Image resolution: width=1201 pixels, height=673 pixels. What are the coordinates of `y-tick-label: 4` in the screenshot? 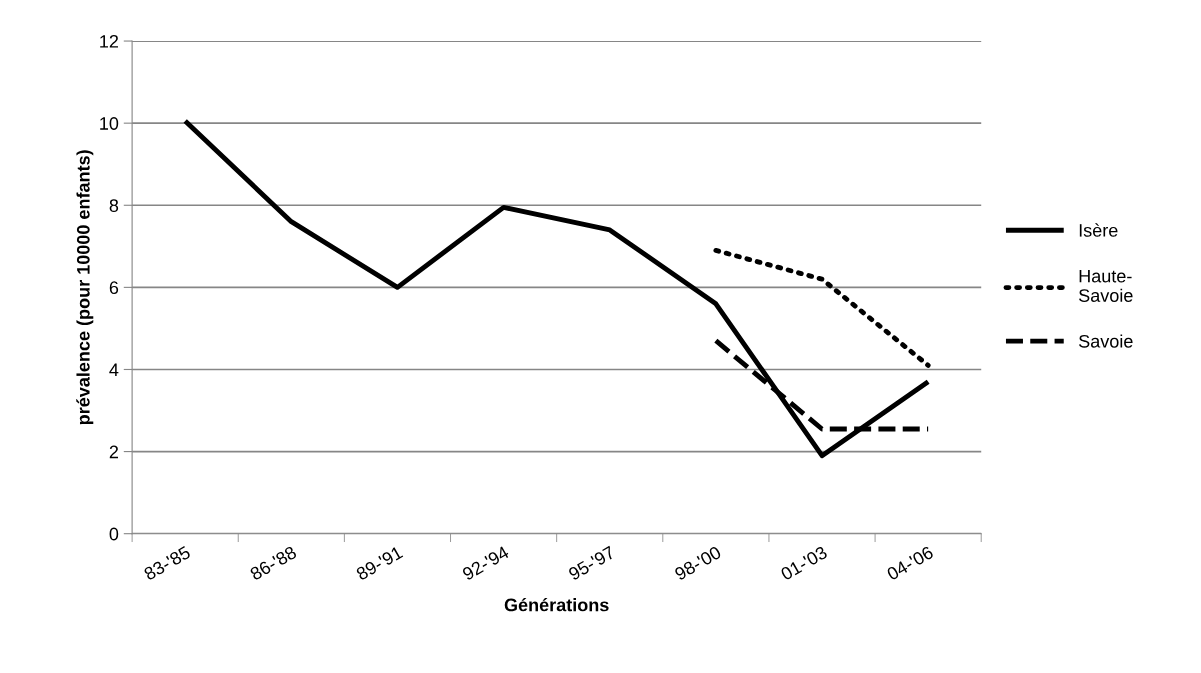 It's located at (114, 370).